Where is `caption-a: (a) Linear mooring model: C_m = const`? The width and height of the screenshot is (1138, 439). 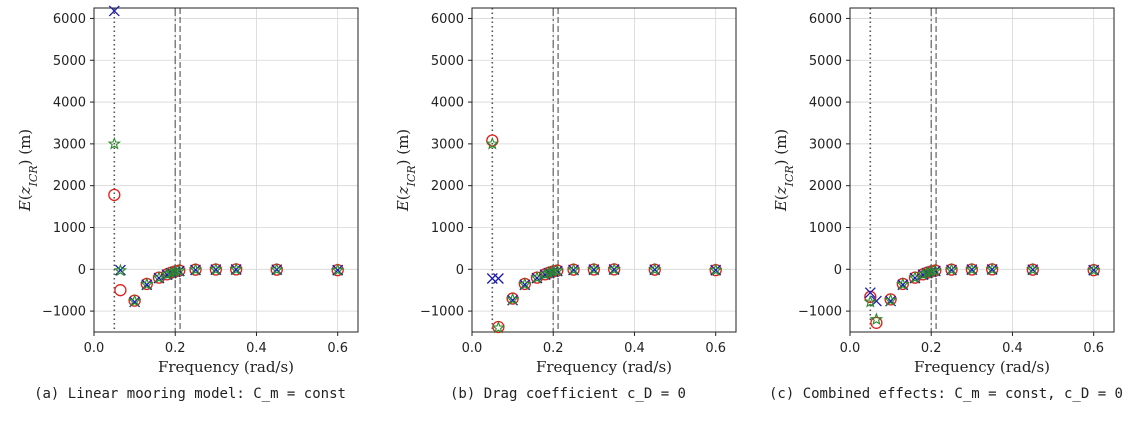
caption-a: (a) Linear mooring model: C_m = const is located at coordinates (190, 394).